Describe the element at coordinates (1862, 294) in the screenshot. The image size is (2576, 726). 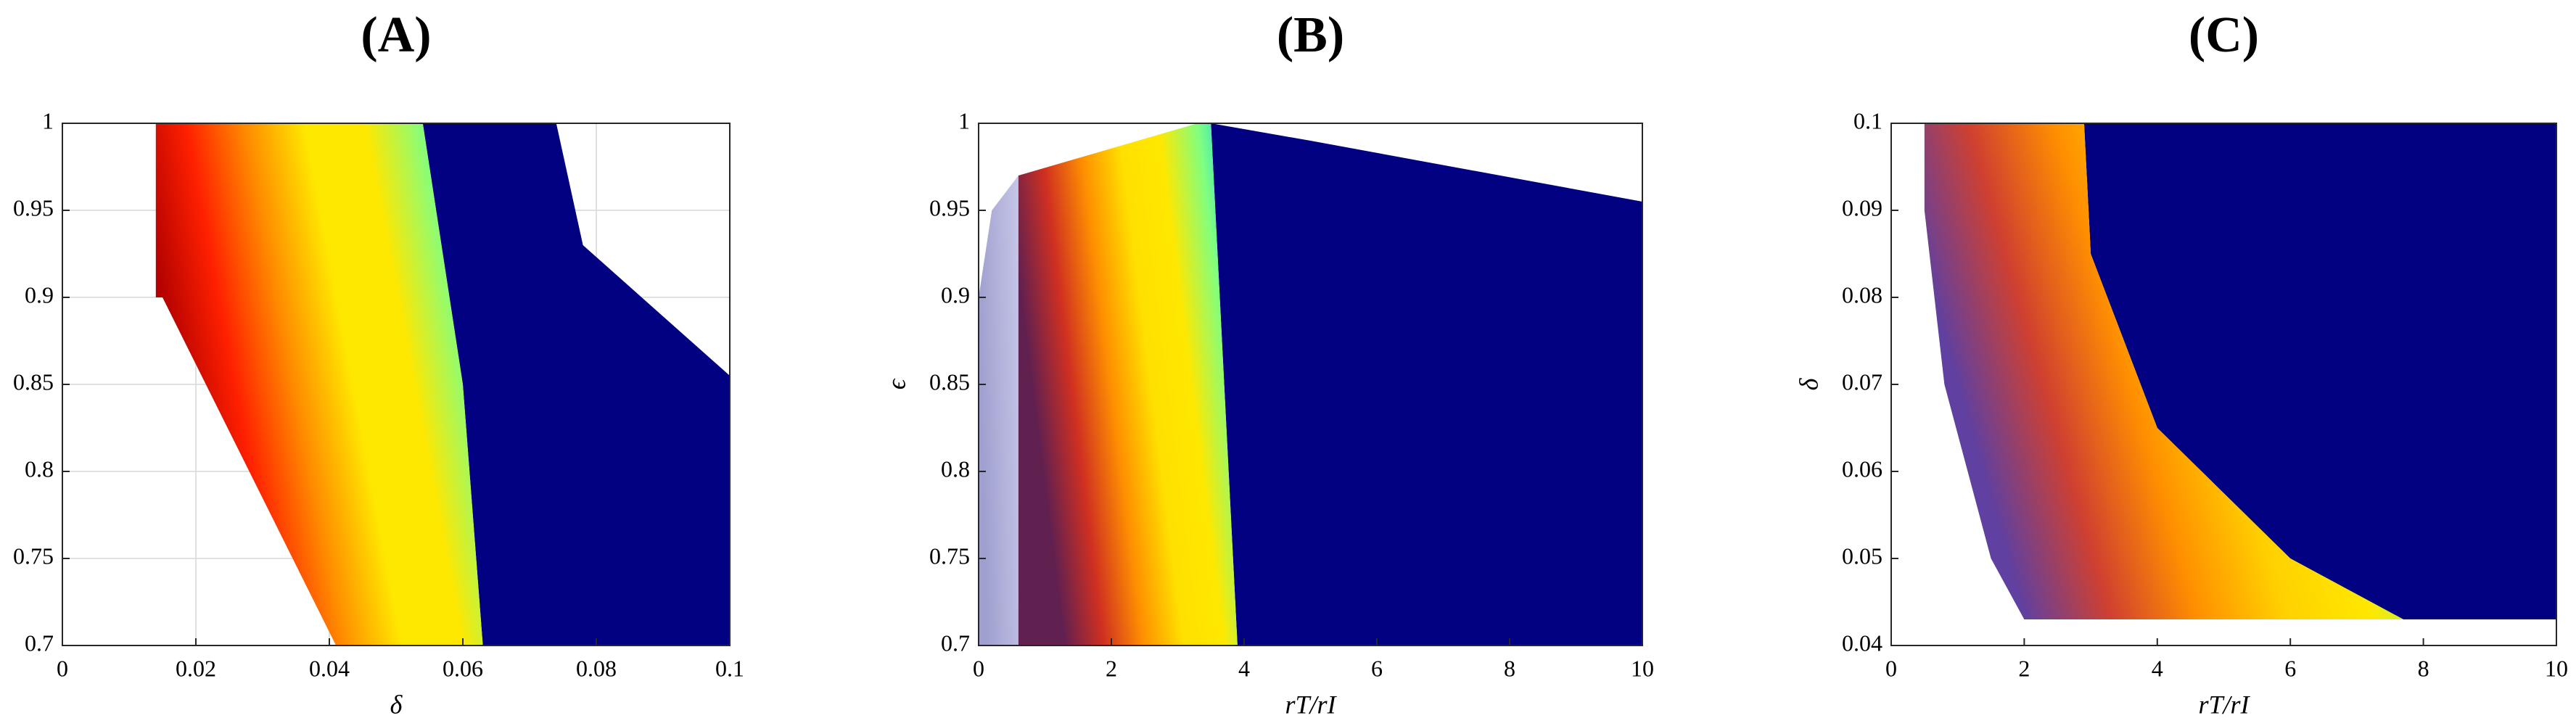
I see `y-tick-label: 0.08` at that location.